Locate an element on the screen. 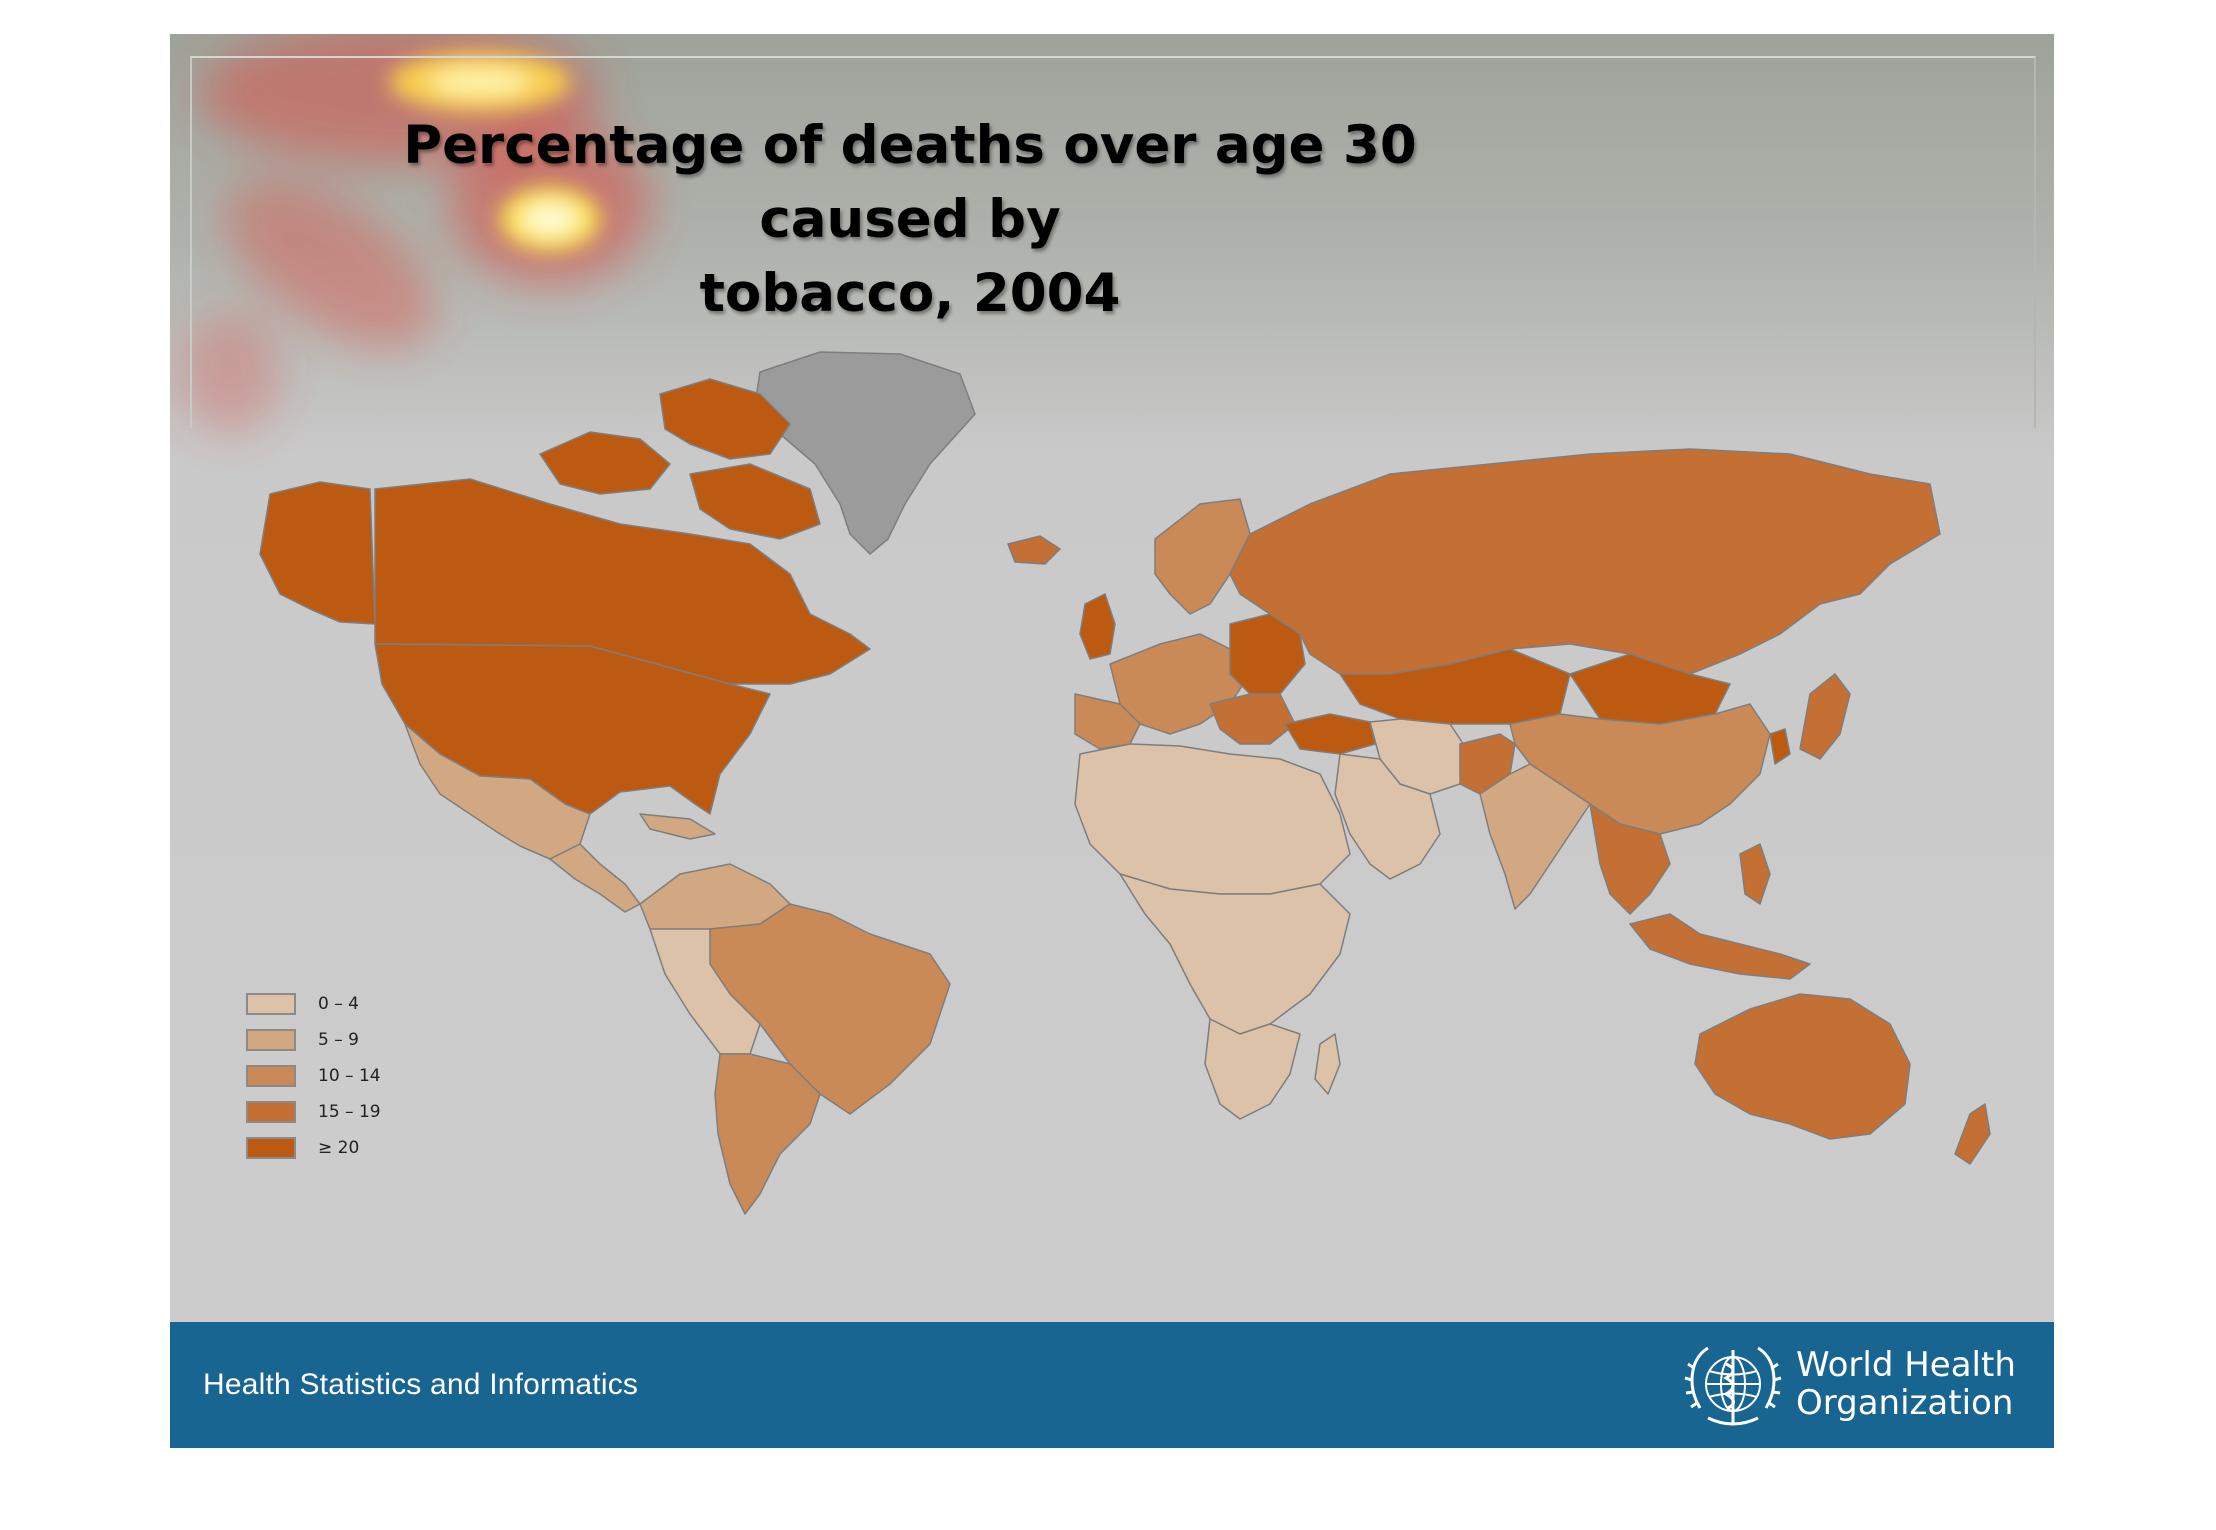  indonesia is located at coordinates (1720, 946).